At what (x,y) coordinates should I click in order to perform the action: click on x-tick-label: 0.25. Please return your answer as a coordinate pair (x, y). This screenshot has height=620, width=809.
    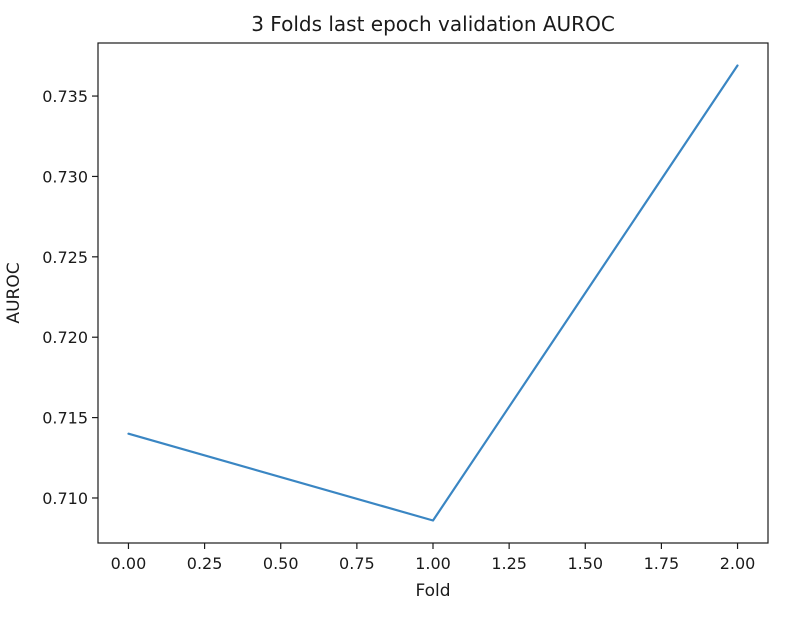
    Looking at the image, I should click on (205, 563).